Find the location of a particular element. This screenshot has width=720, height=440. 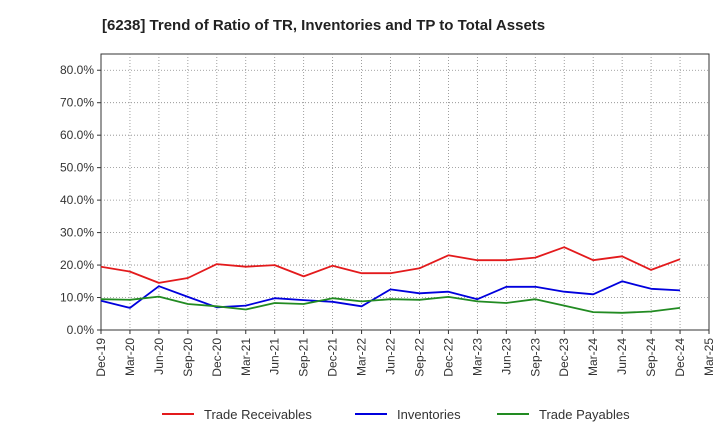

x-tick-label: Dec-22 is located at coordinates (448, 357).